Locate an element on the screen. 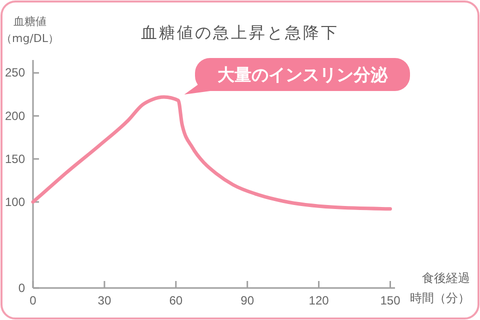  x-axis-title: 食後経過時間（分） is located at coordinates (440, 288).